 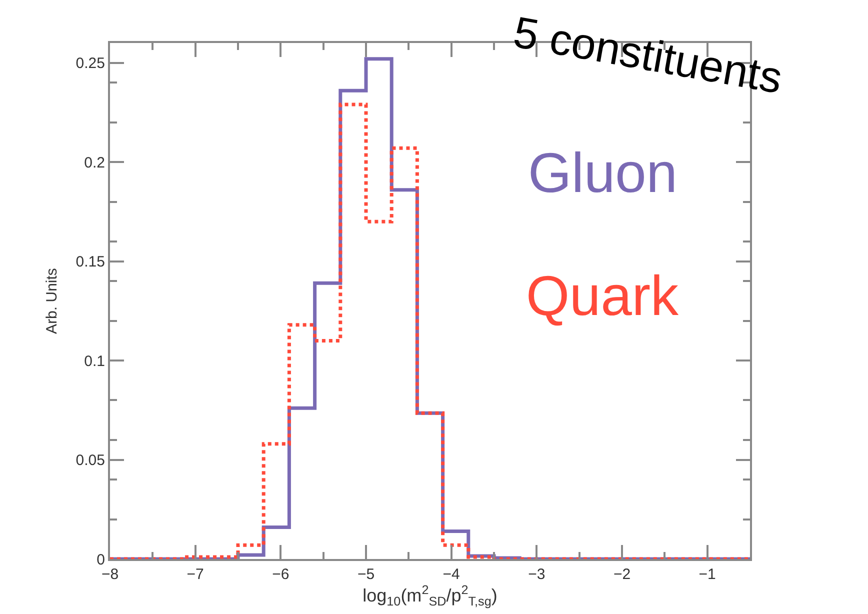 I want to click on x-tick-label: −1, so click(x=707, y=574).